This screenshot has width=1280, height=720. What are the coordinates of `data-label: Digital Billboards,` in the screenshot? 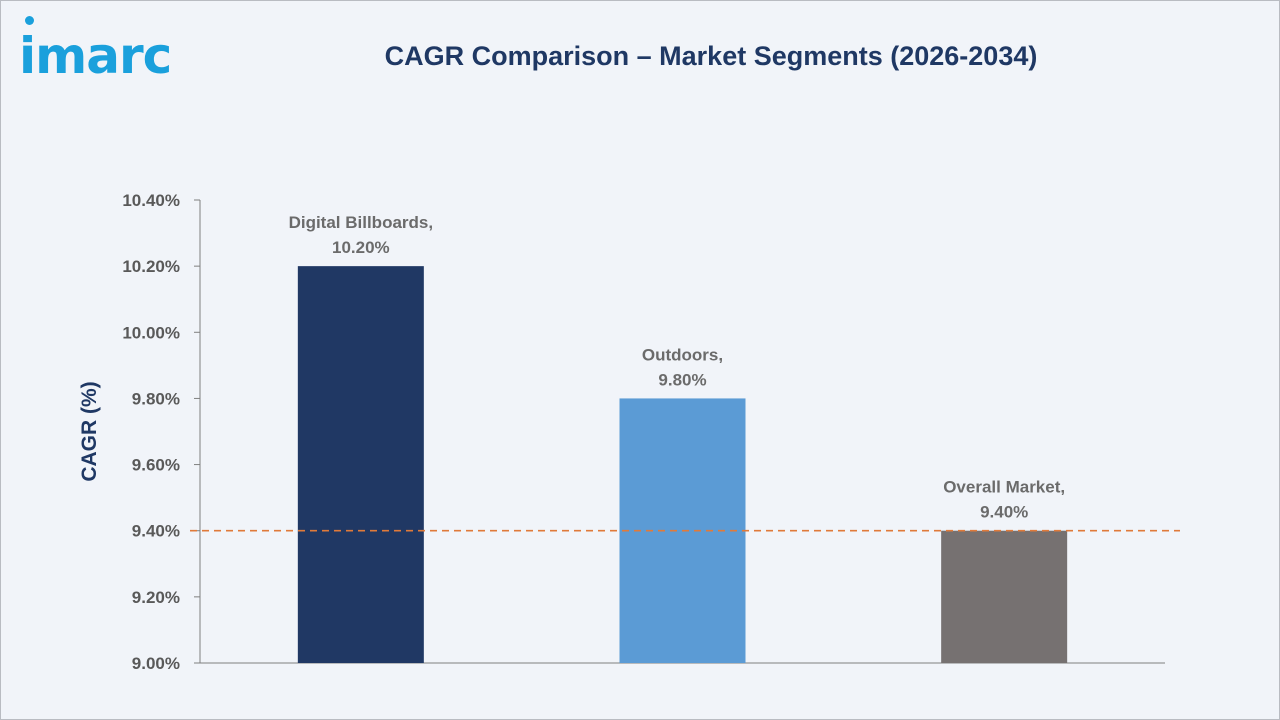 It's located at (361, 222).